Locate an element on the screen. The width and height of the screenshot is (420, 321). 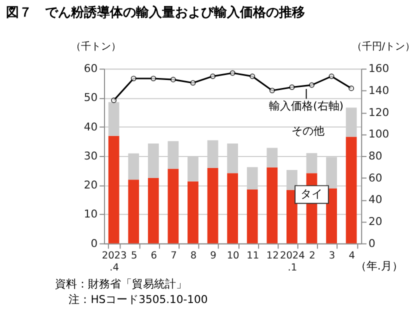
series-label: タイ is located at coordinates (311, 193).